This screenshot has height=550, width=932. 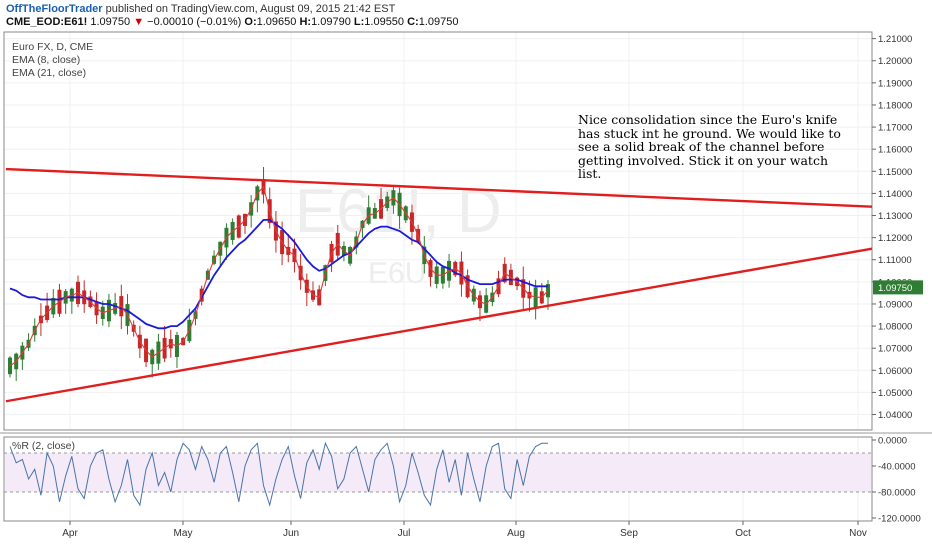 What do you see at coordinates (895, 371) in the screenshot?
I see `price-tick-label: 1.06000` at bounding box center [895, 371].